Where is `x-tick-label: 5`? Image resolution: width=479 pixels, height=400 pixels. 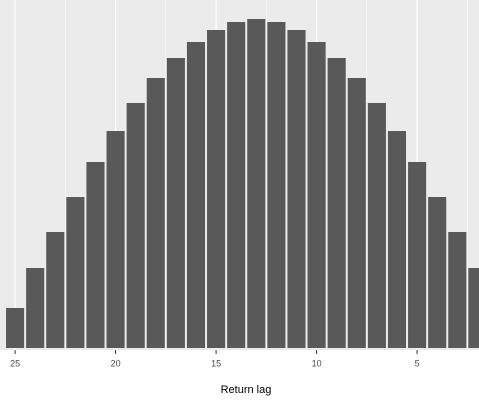 x-tick-label: 5 is located at coordinates (417, 363).